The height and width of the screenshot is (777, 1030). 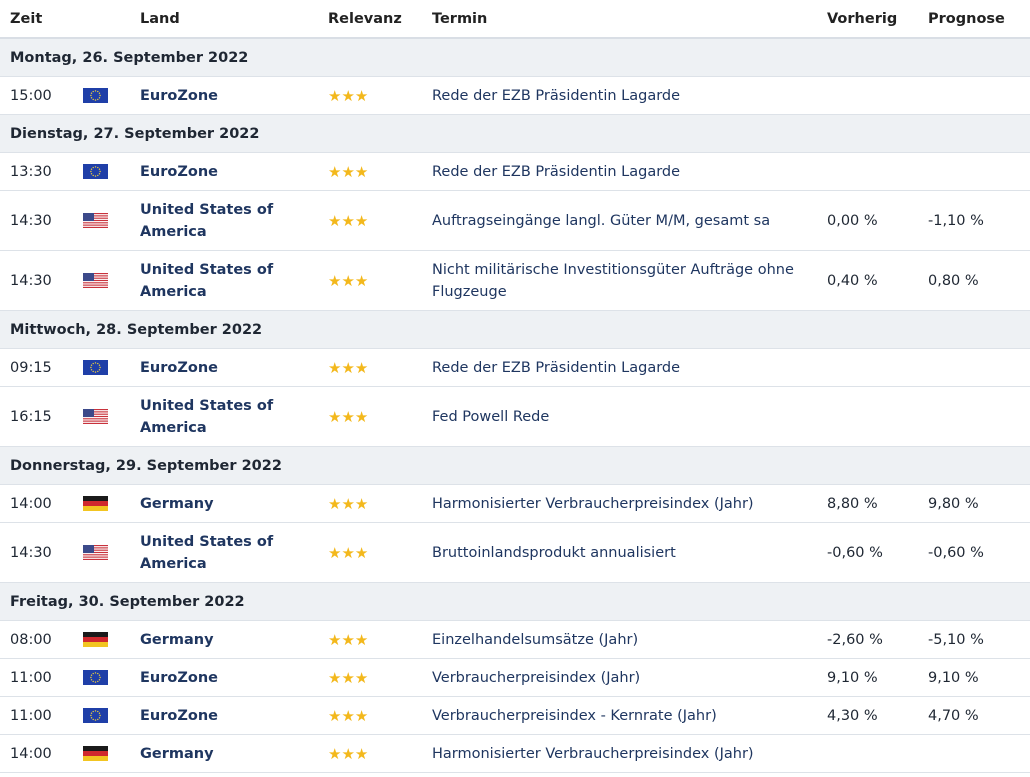 I want to click on header-relevanz: Relevanz, so click(x=365, y=18).